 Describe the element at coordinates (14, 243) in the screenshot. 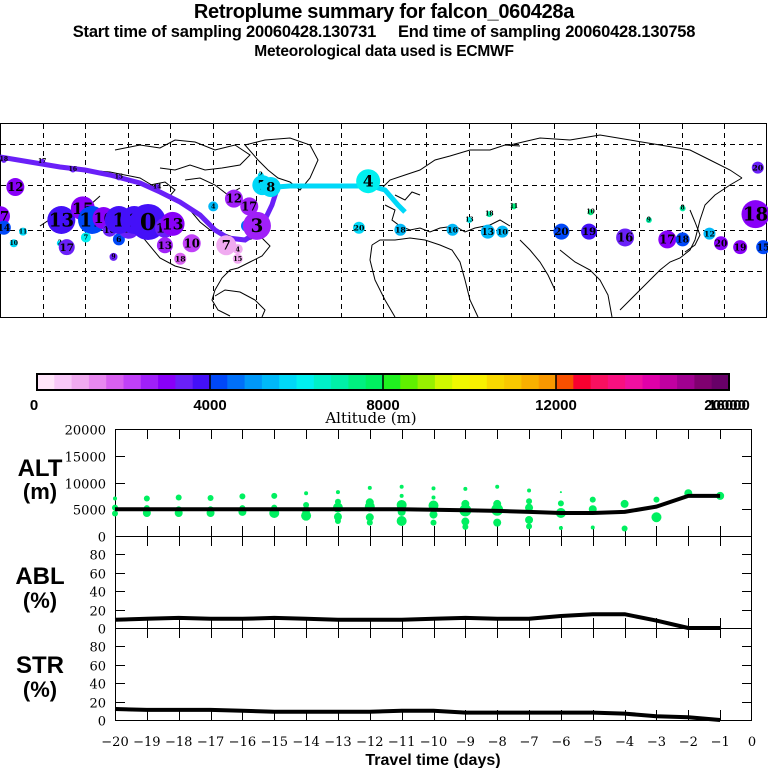

I see `plume-point-label: 10` at that location.